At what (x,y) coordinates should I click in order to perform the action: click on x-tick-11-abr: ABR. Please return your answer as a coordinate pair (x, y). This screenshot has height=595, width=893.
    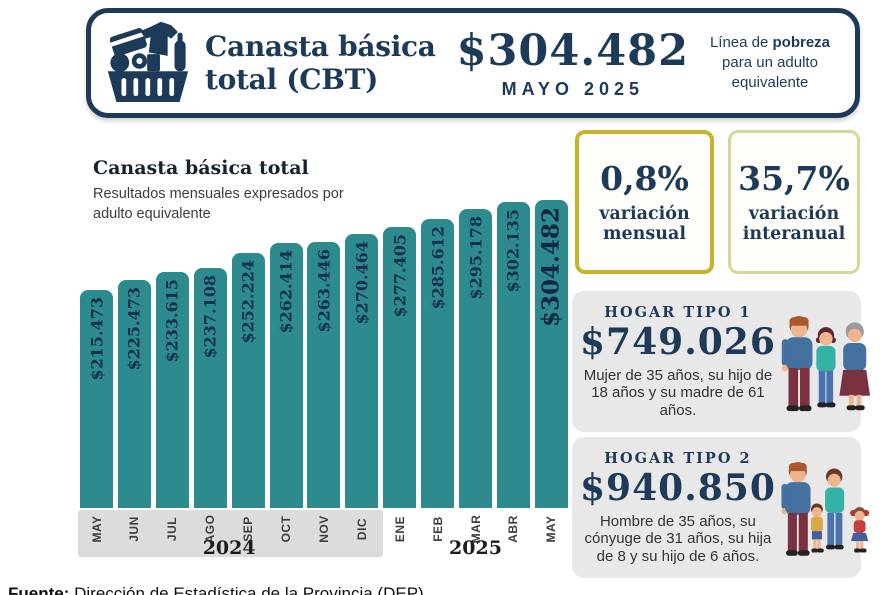
    Looking at the image, I should click on (513, 529).